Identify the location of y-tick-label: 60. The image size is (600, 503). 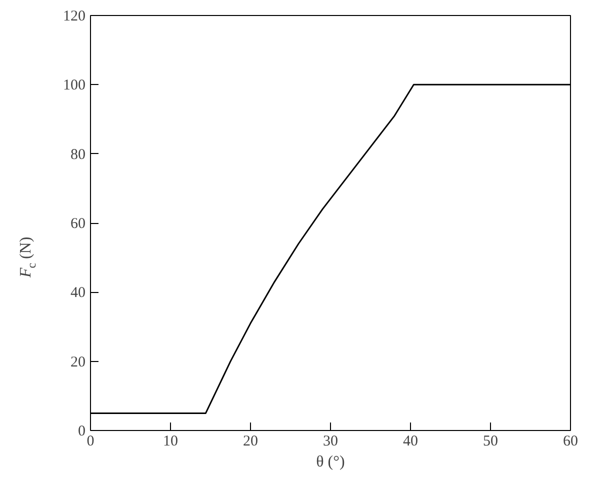
(78, 224).